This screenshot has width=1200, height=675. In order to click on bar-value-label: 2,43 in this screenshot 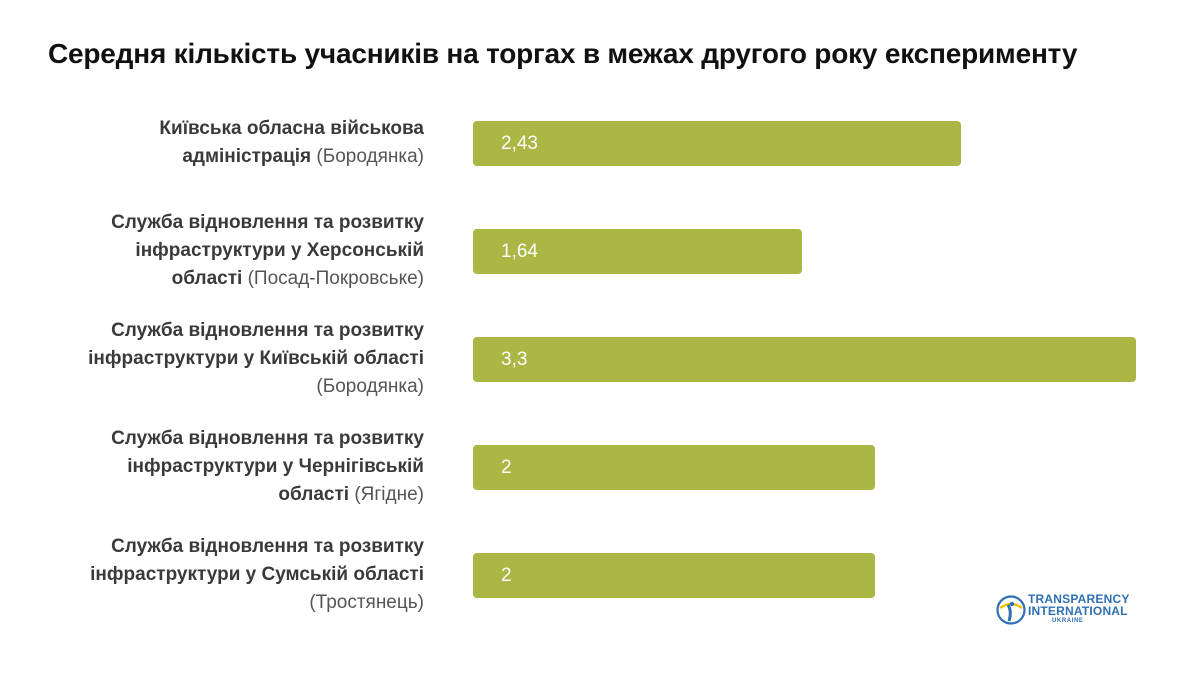, I will do `click(519, 143)`.